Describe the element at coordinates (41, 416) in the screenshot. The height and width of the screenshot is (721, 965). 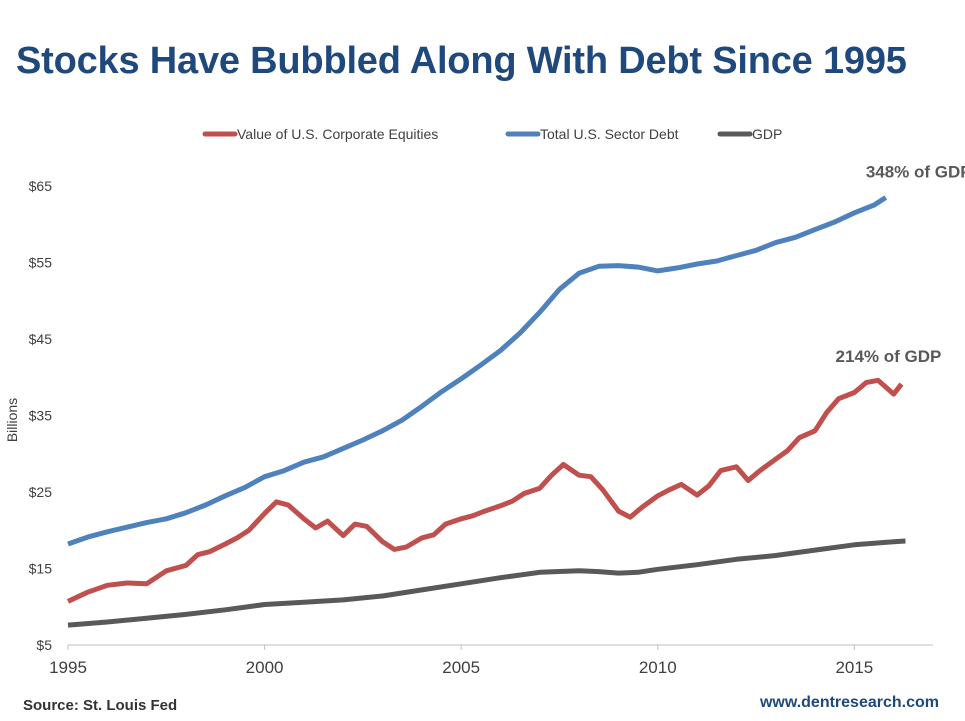
I see `y-tick-label: $35` at that location.